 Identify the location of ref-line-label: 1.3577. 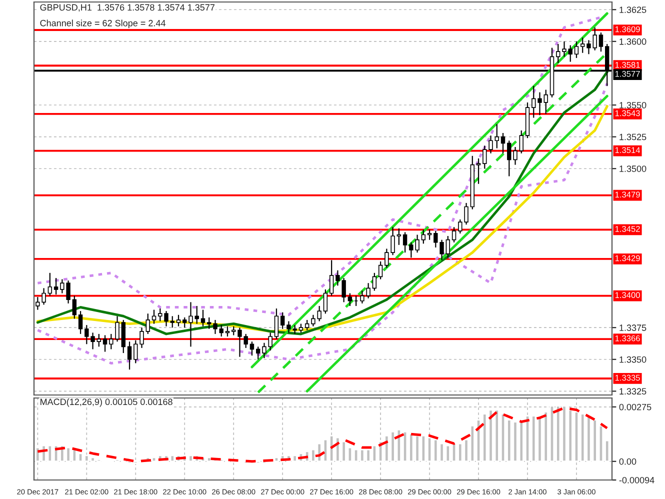
(627, 73).